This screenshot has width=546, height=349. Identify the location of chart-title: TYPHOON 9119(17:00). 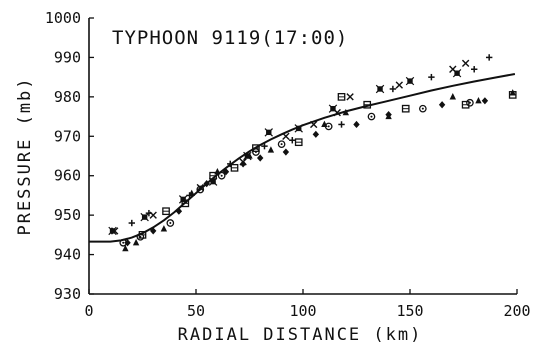
(230, 38).